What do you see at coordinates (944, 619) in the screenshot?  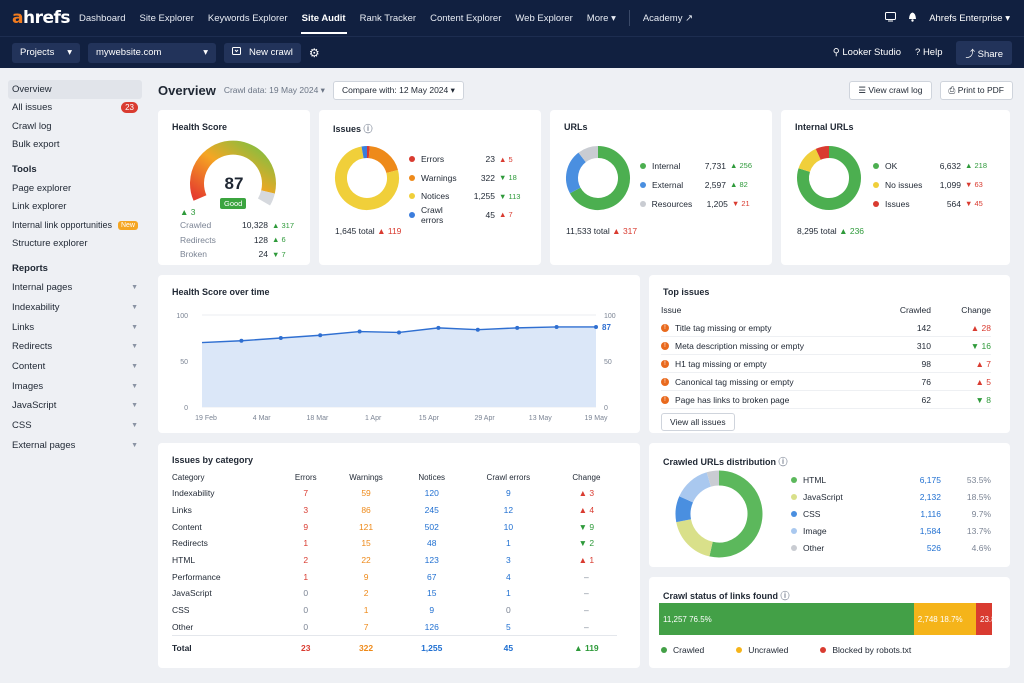 I see `crawl-status-segment: 2,748 18.7%` at bounding box center [944, 619].